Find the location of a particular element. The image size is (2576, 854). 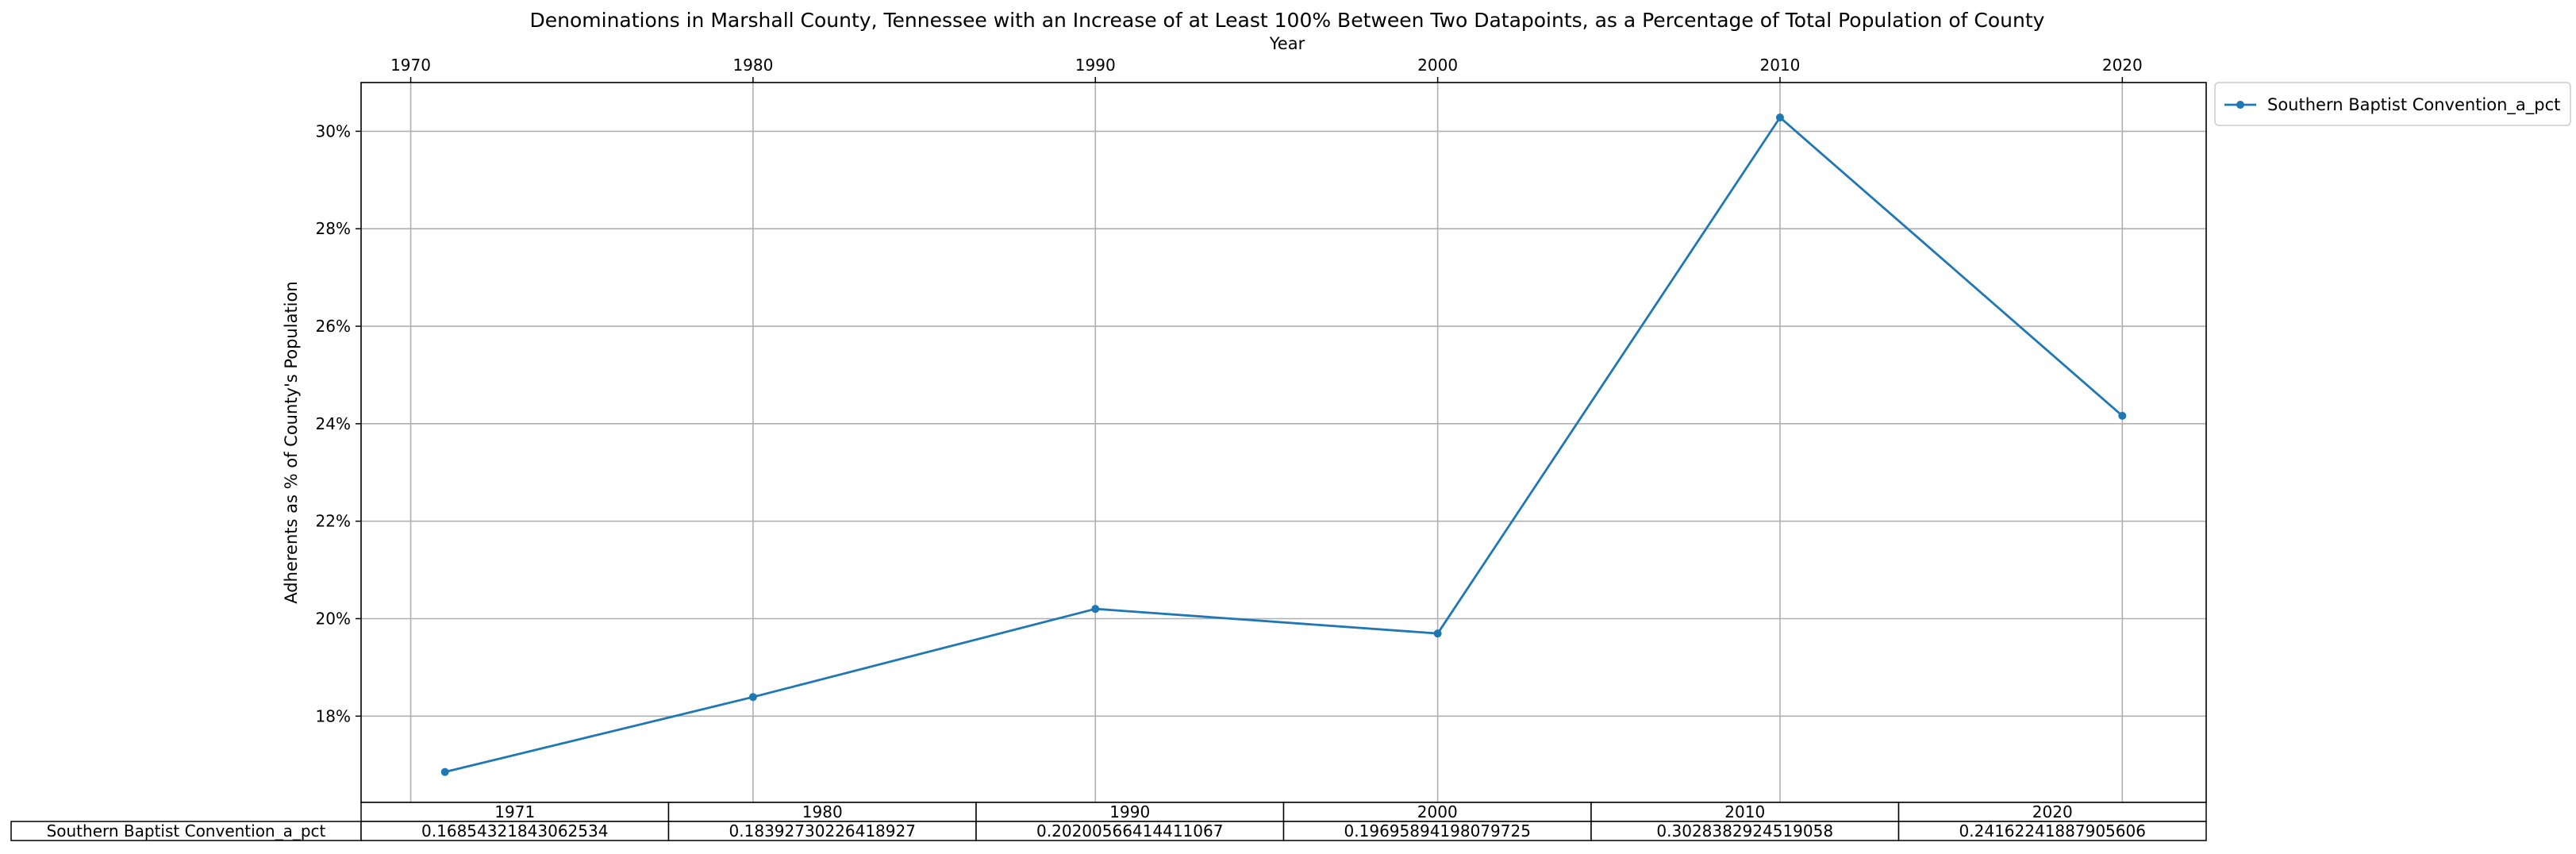

legend-swatch-marker is located at coordinates (2240, 105).